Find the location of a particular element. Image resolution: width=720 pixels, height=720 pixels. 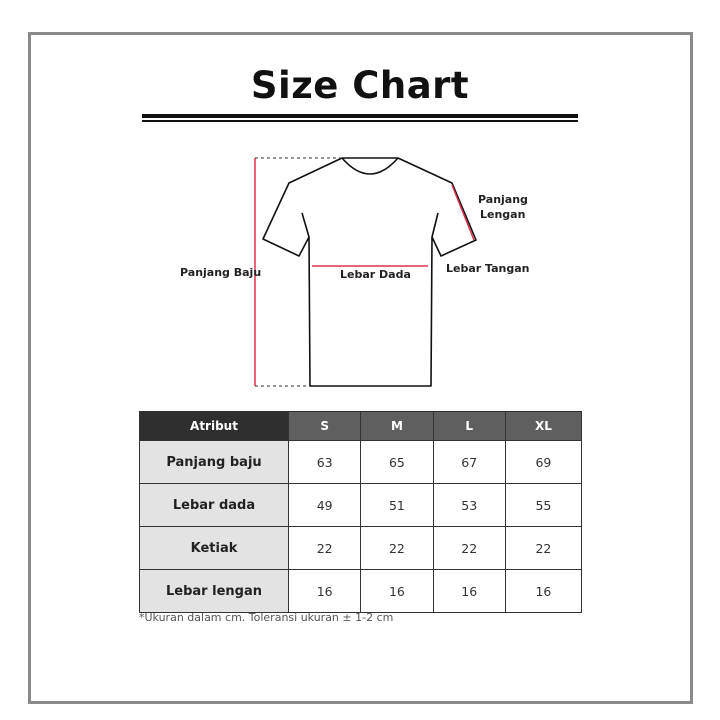

row-label: Lebar lengan is located at coordinates (214, 591).